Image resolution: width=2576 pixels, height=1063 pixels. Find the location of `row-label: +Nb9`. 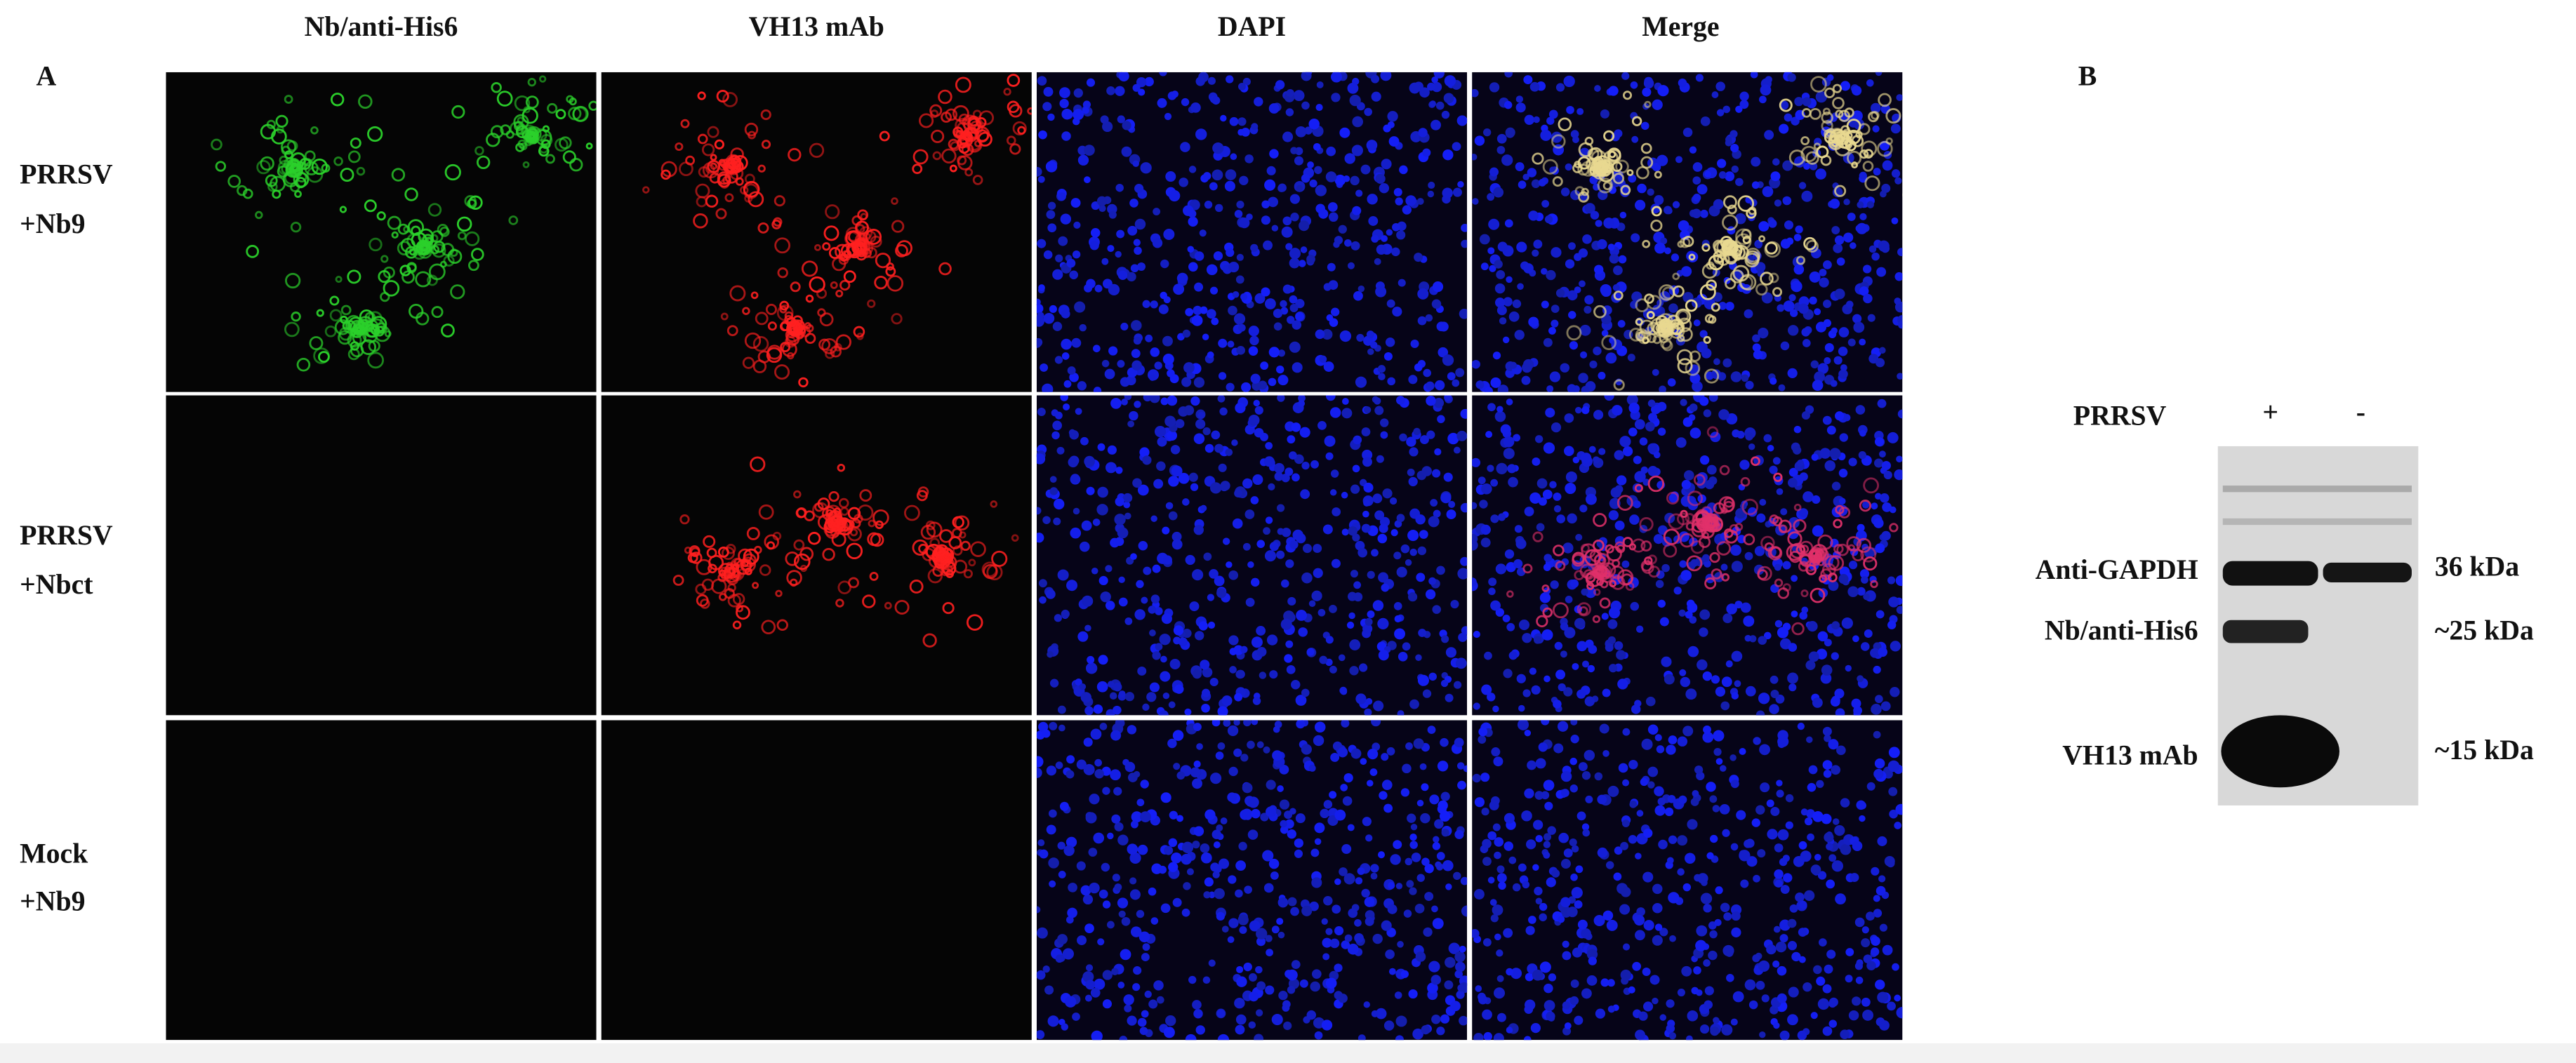

row-label: +Nb9 is located at coordinates (53, 223).